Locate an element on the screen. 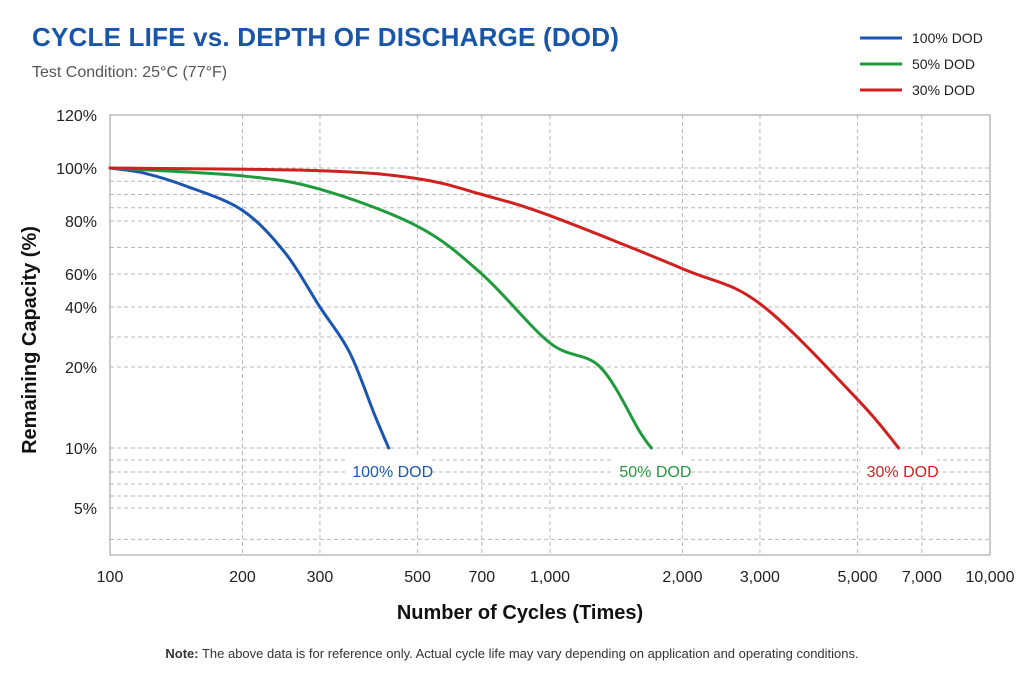  note-label: Note: is located at coordinates (182, 653).